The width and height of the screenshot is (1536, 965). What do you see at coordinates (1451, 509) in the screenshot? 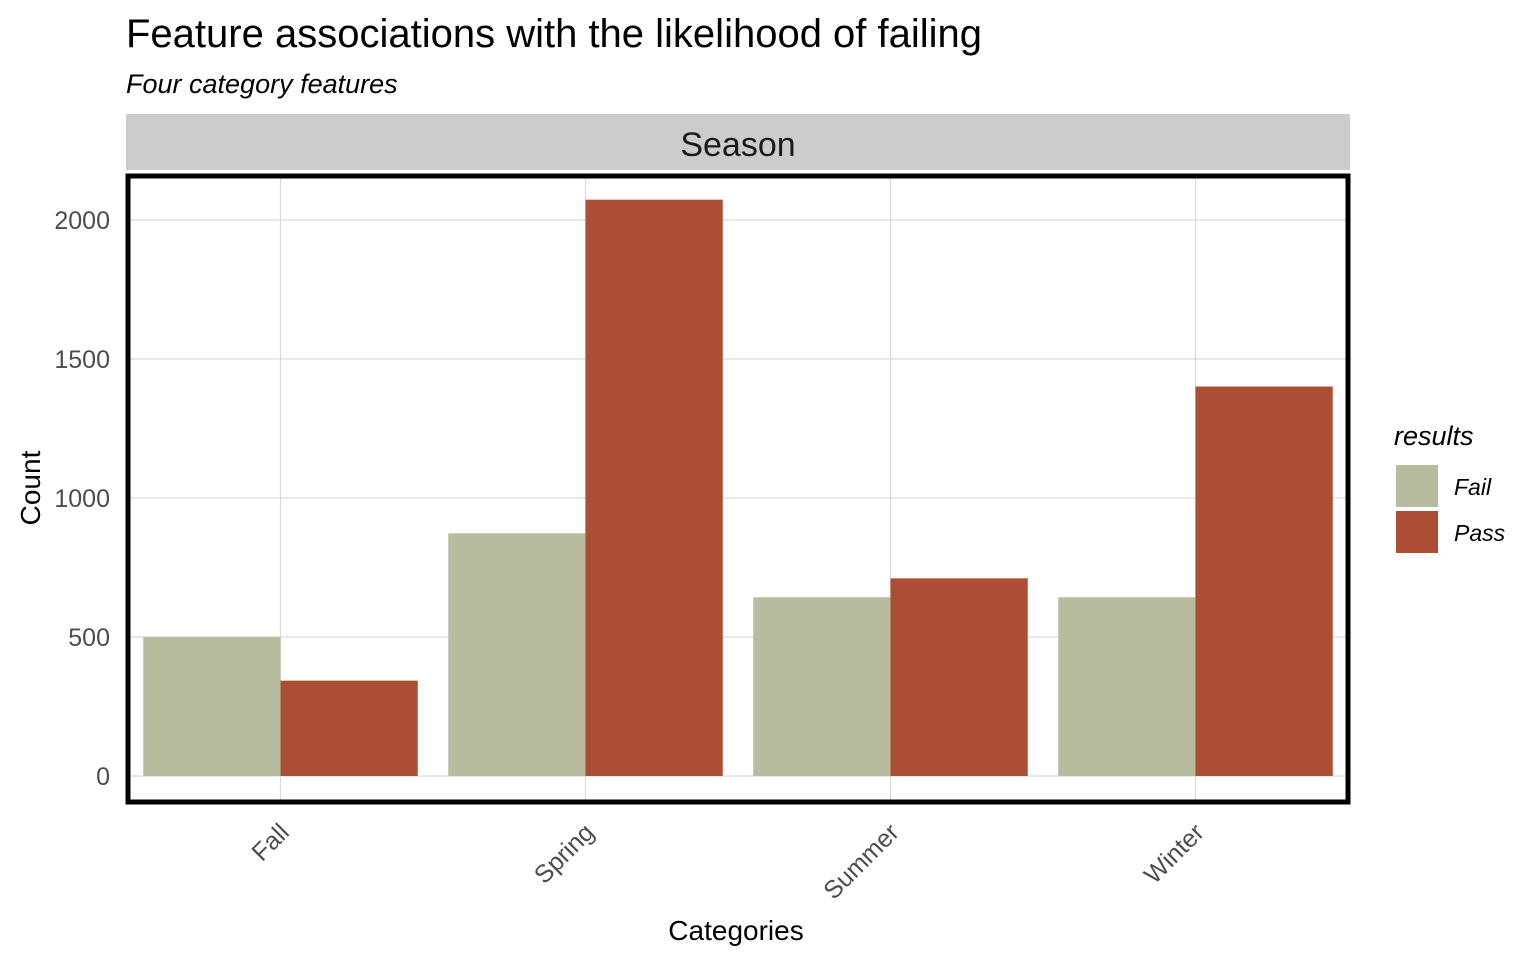
I see `legend-items: Fail Pass` at bounding box center [1451, 509].